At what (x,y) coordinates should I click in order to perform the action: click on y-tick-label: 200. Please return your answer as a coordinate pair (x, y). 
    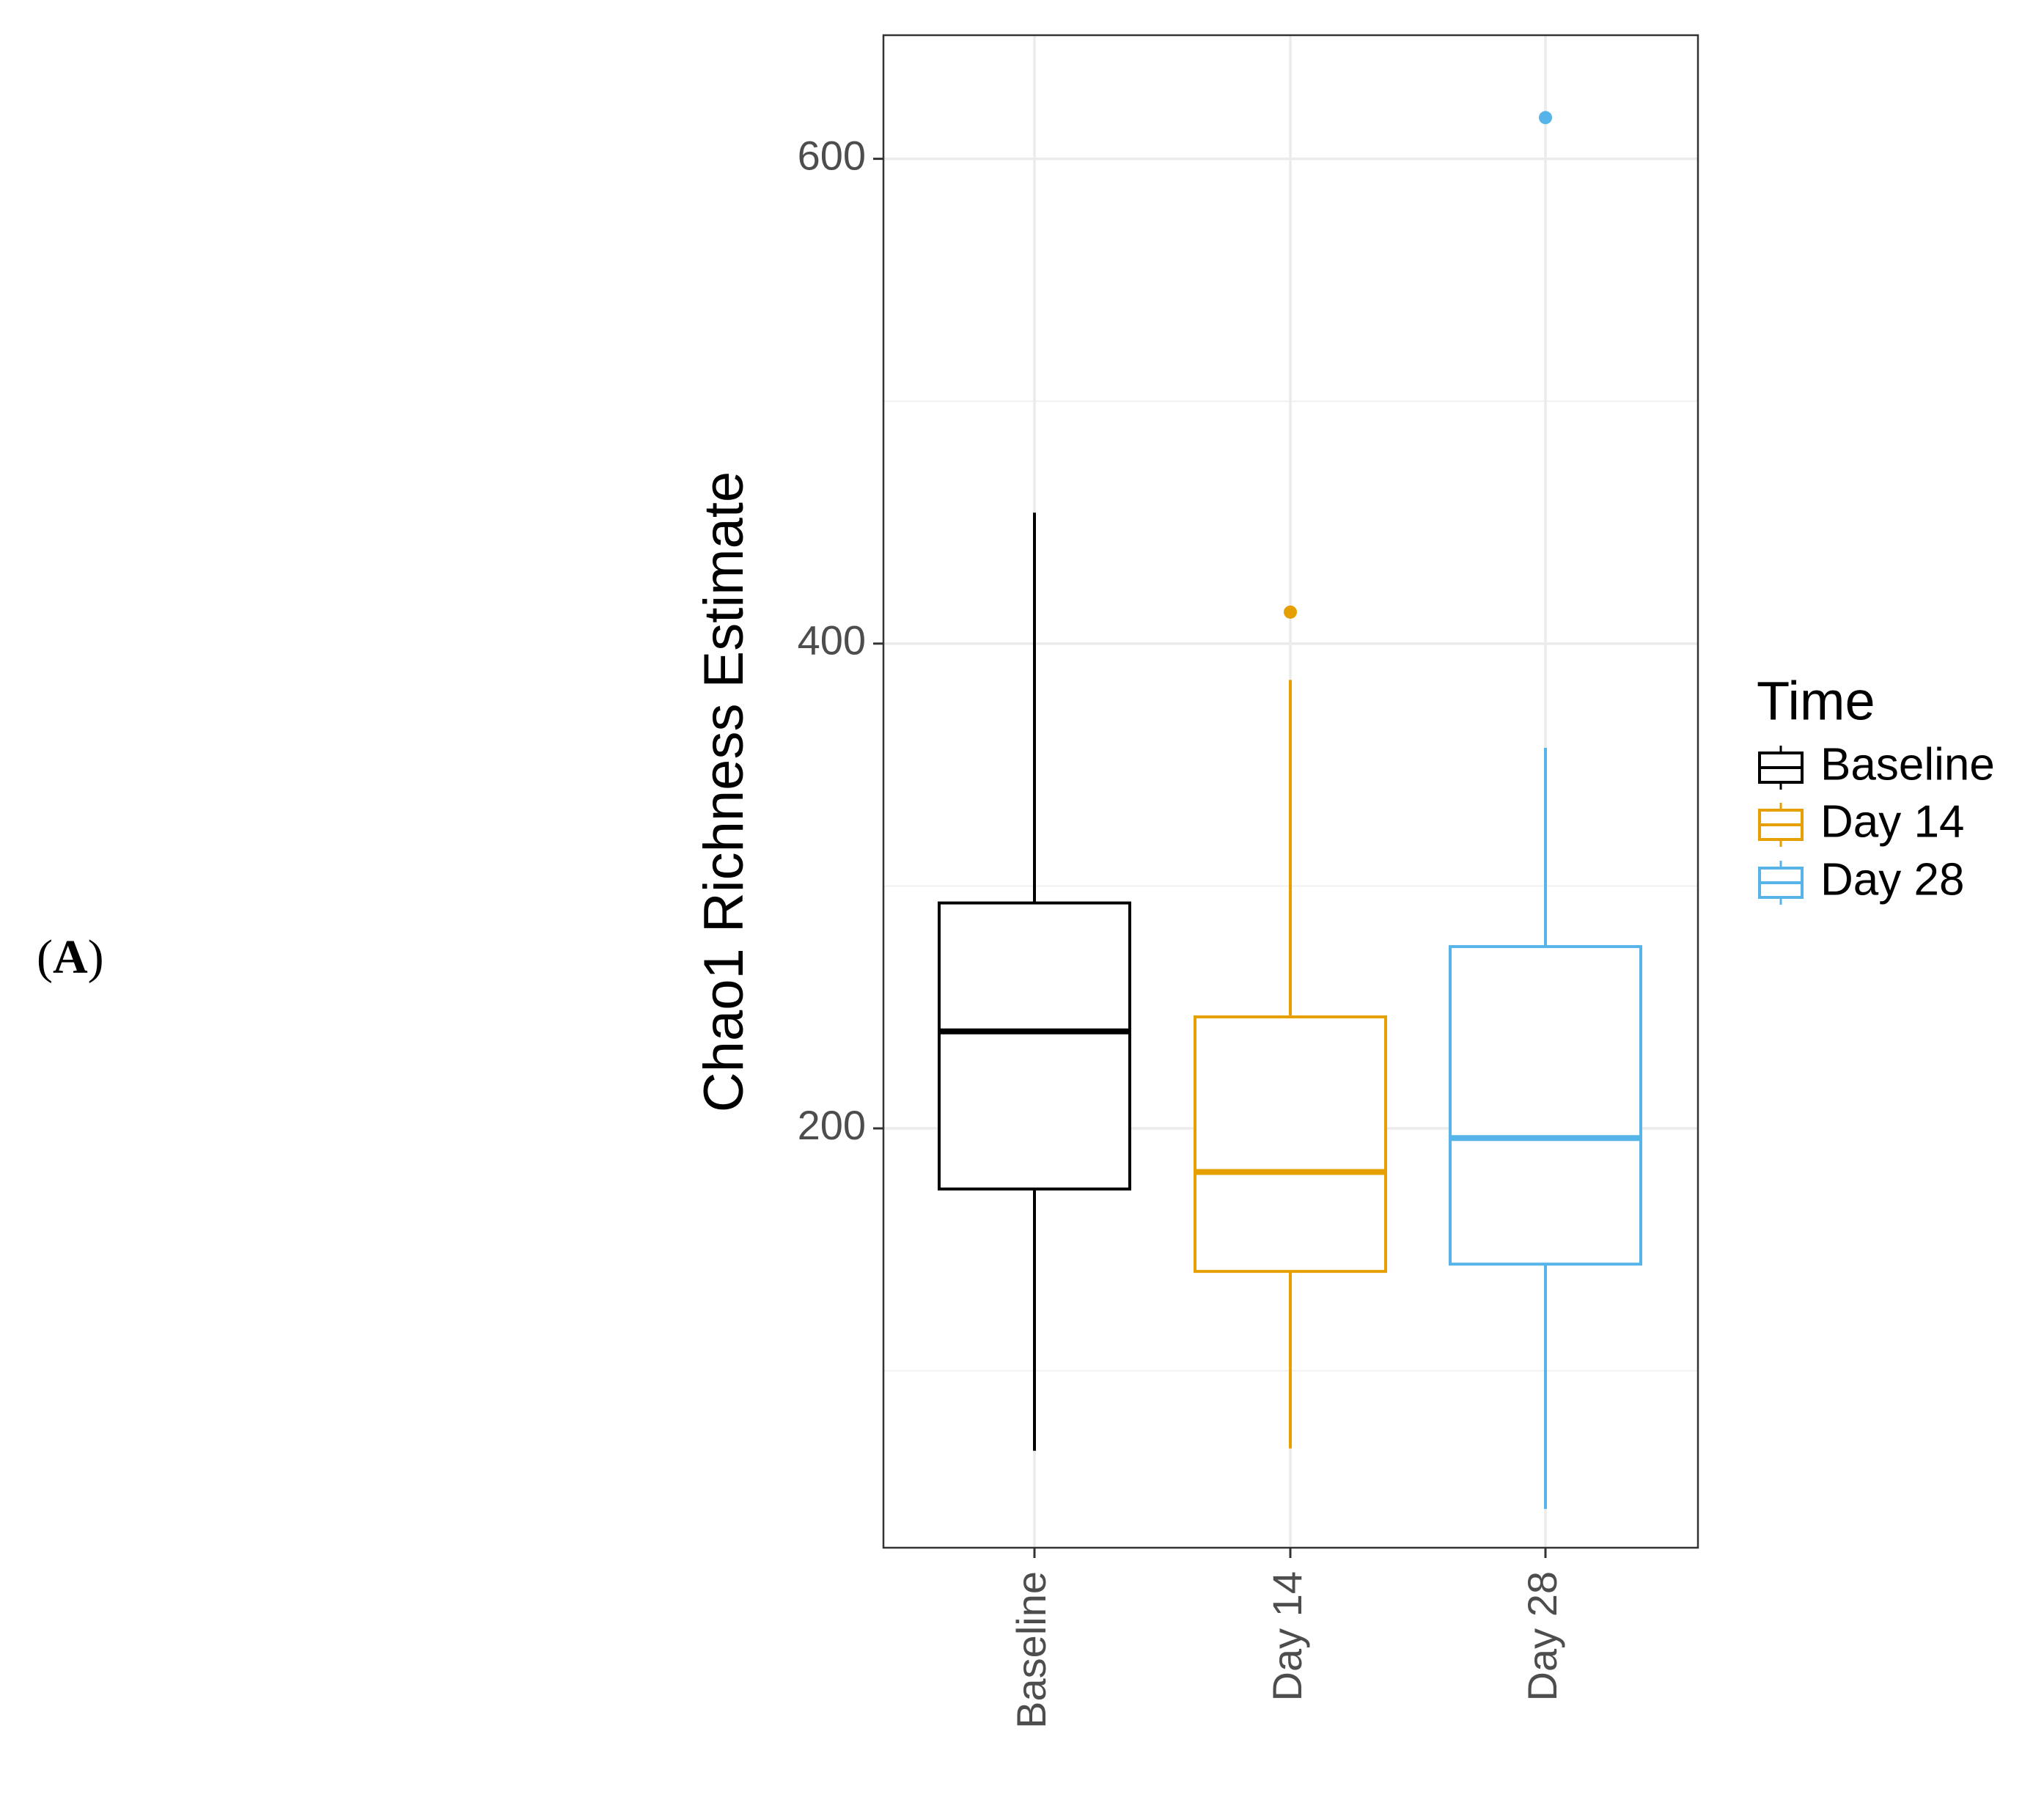
    Looking at the image, I should click on (832, 1125).